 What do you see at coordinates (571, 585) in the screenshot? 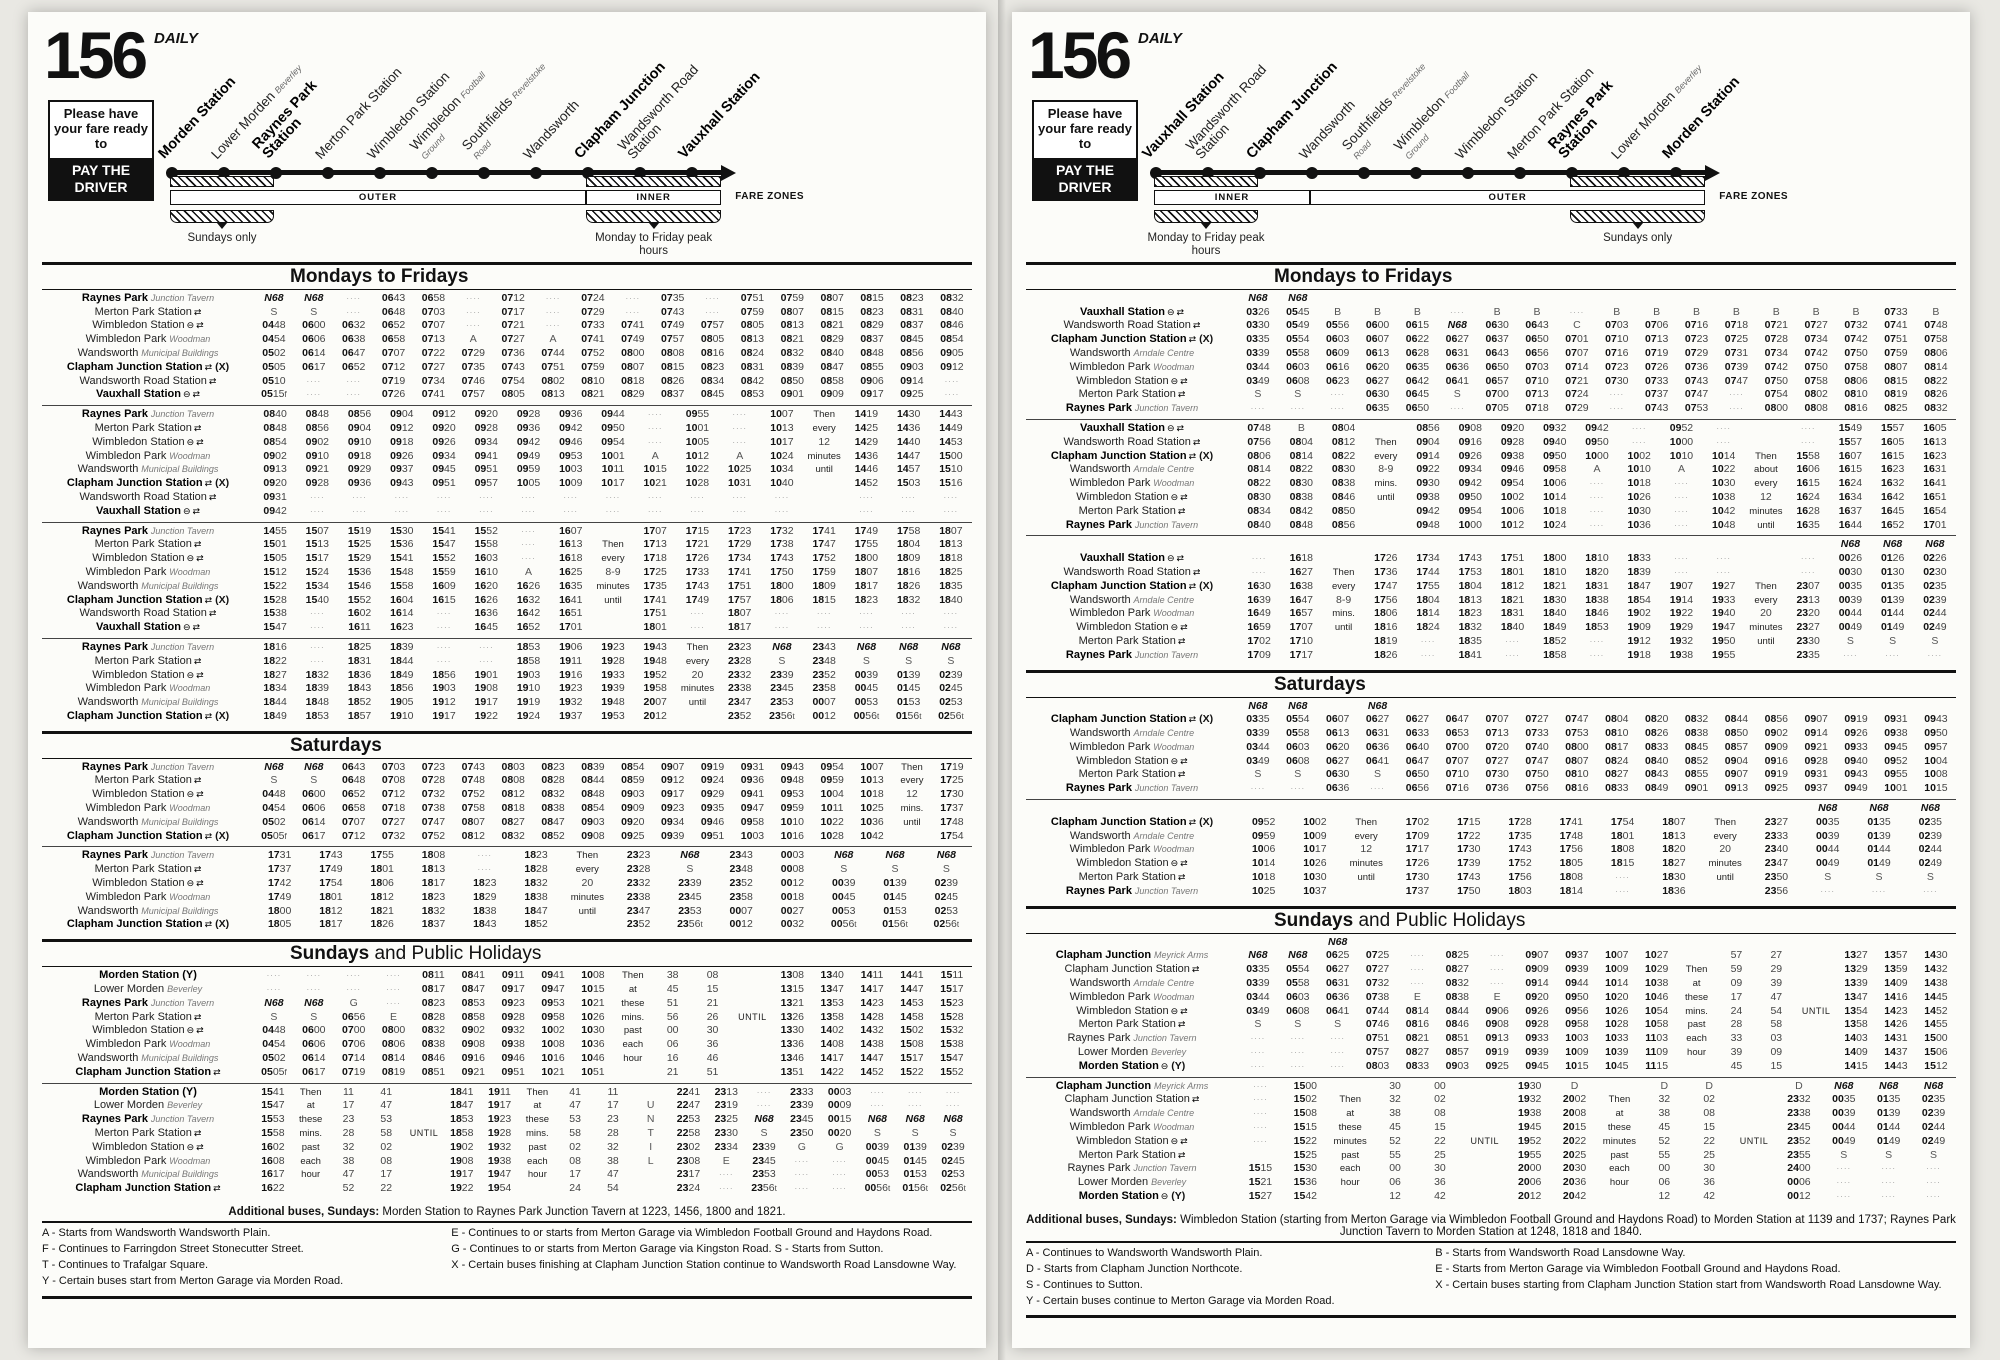
I see `time-cell: 1635` at bounding box center [571, 585].